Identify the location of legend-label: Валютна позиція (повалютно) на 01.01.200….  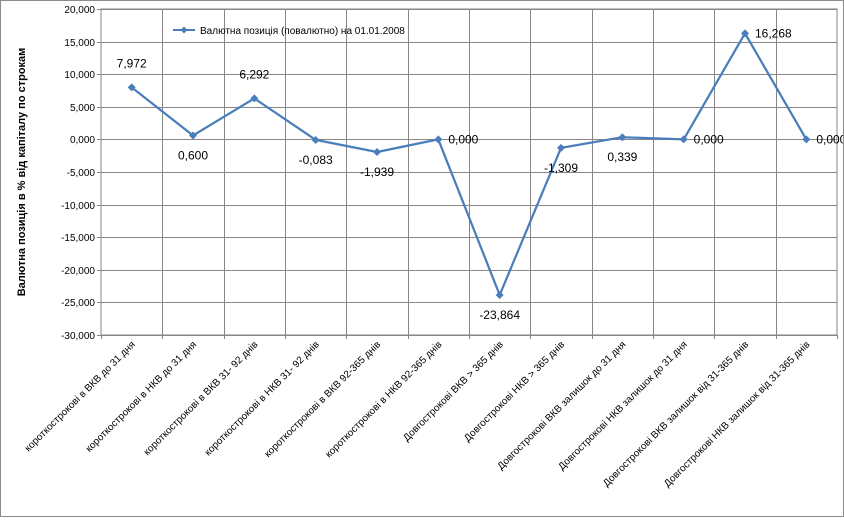
(302, 31).